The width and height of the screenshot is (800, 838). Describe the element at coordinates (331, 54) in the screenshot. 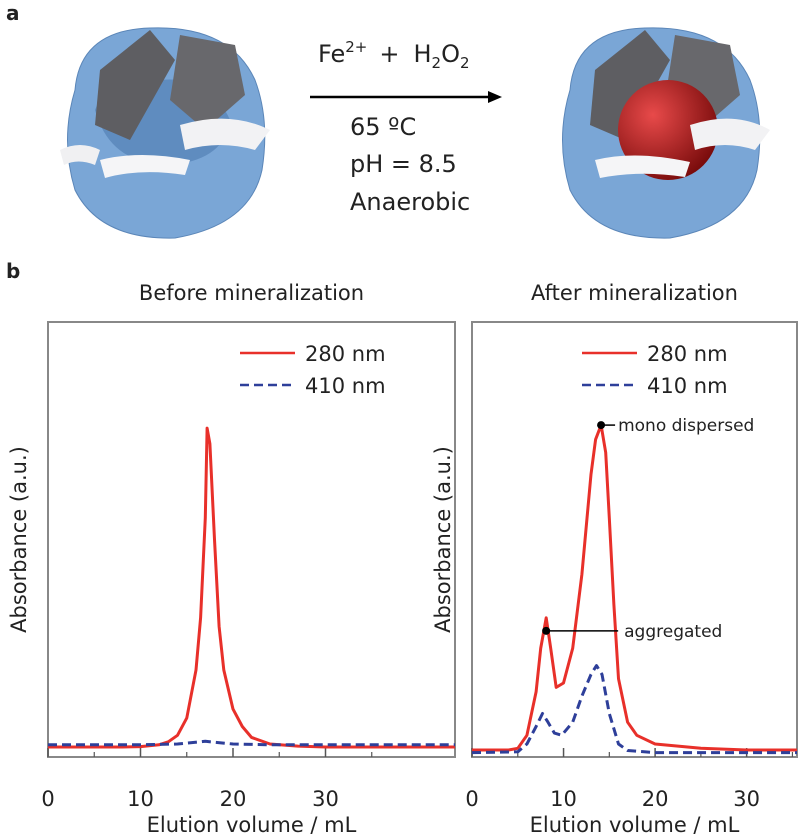

I see `reagent: Fe` at that location.